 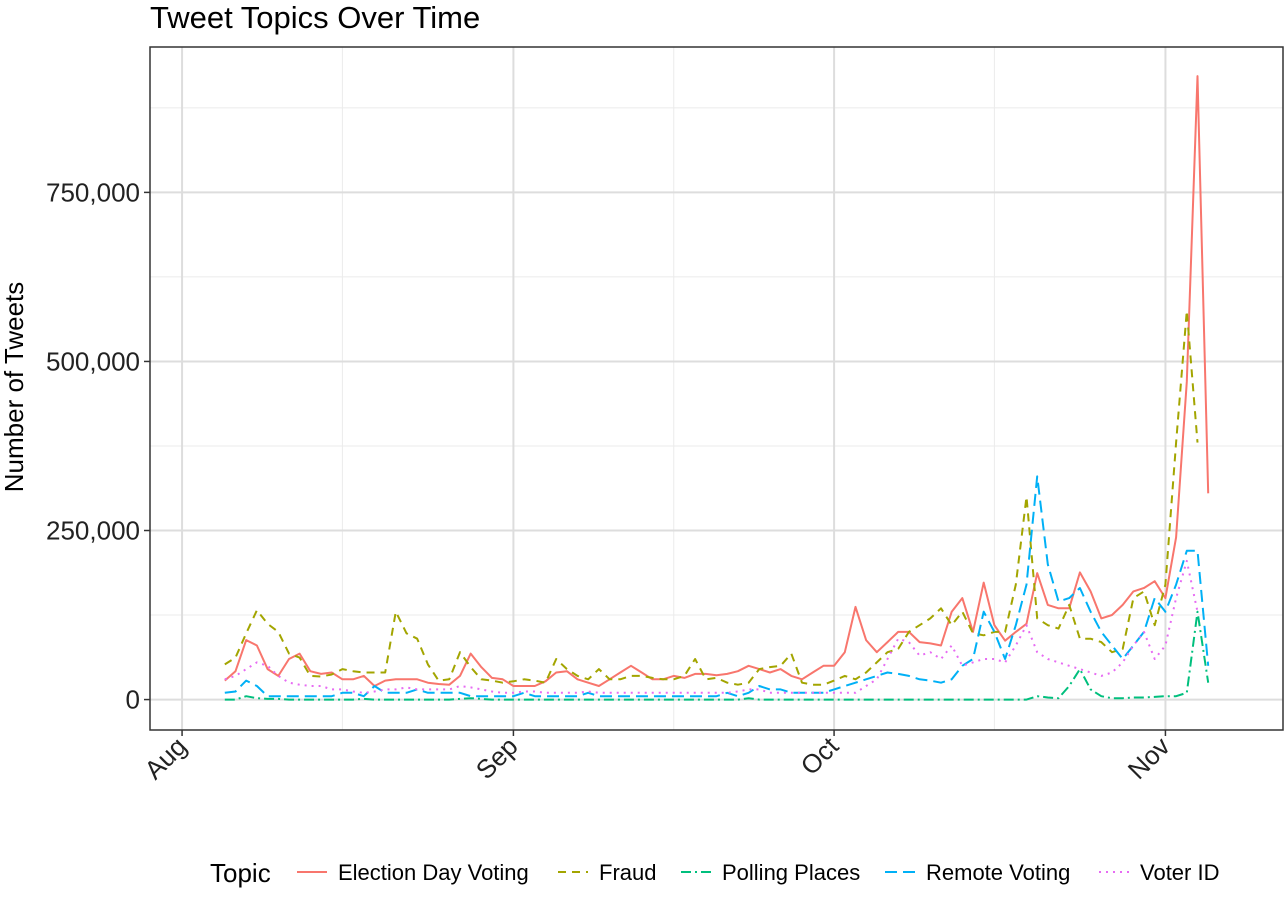 What do you see at coordinates (93, 531) in the screenshot?
I see `y-tick-label: 250,000` at bounding box center [93, 531].